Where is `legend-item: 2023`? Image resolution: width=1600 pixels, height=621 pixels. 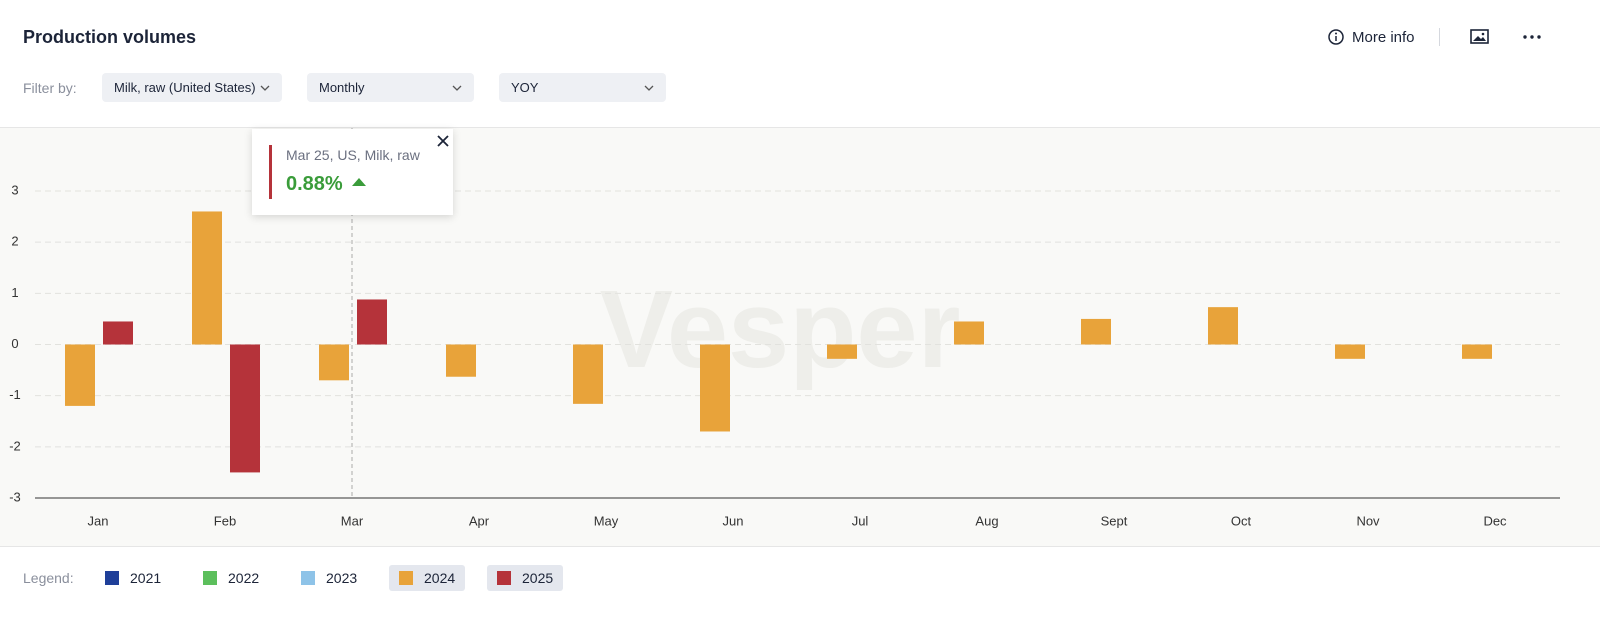 legend-item: 2023 is located at coordinates (329, 578).